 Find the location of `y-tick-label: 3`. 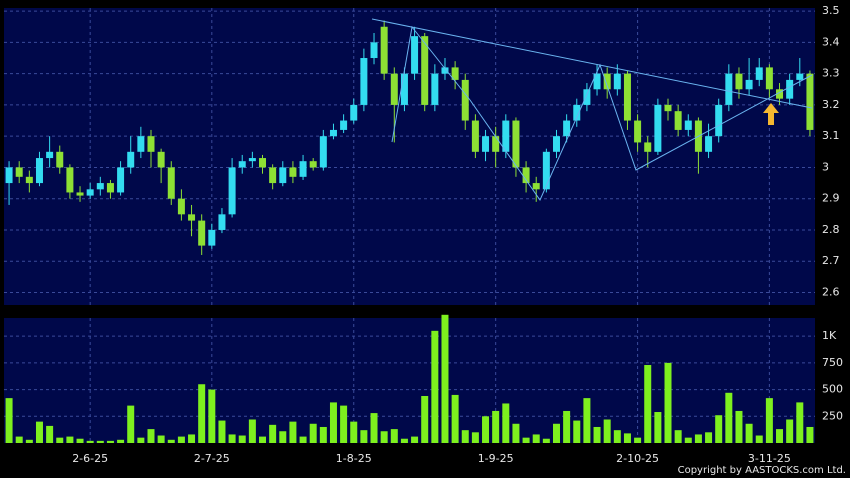

y-tick-label: 3 is located at coordinates (825, 166).